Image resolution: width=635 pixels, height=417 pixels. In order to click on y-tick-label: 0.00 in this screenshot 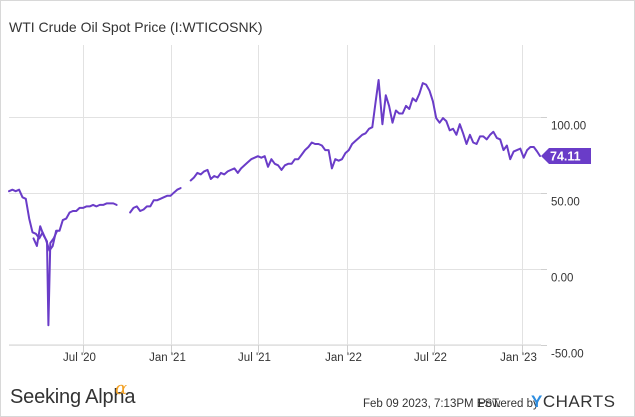, I will do `click(562, 279)`.